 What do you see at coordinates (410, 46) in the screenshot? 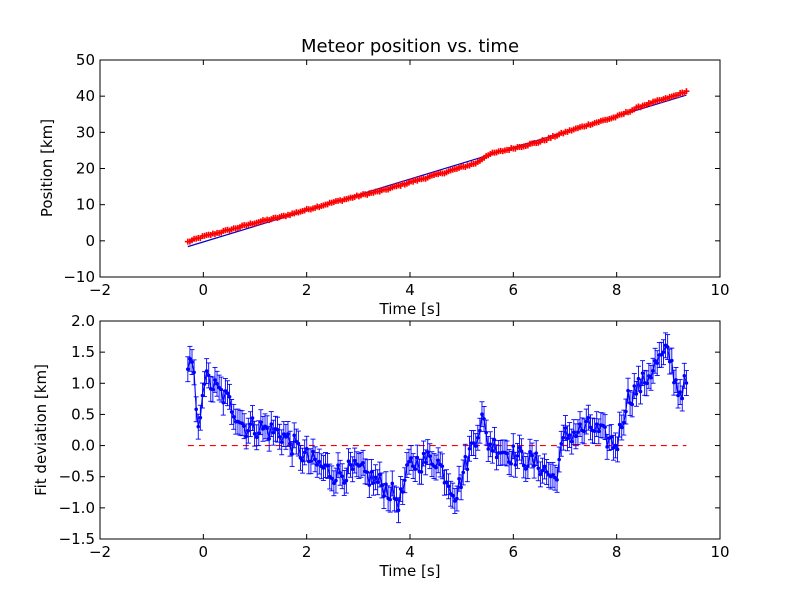
I see `chart-title: Meteor position vs. time` at bounding box center [410, 46].